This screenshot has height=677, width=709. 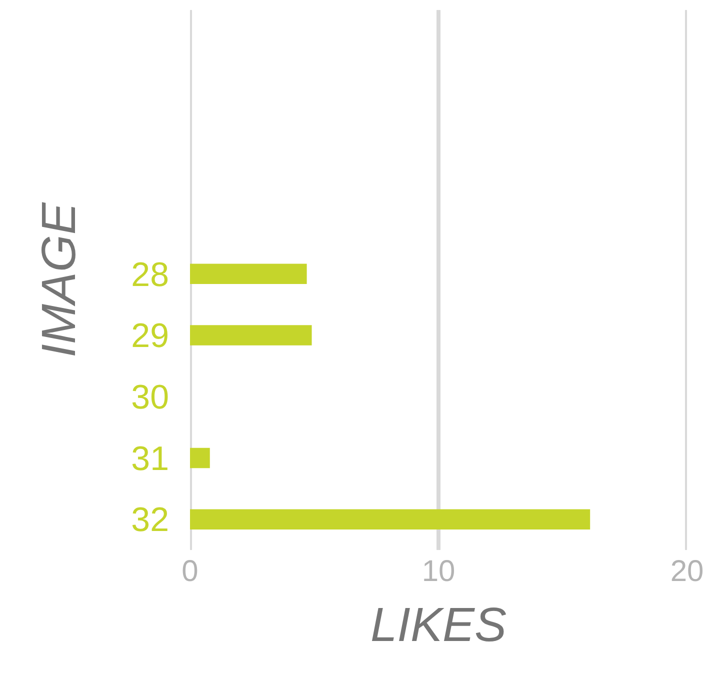 I want to click on x-axis-title: LIKES, so click(x=438, y=625).